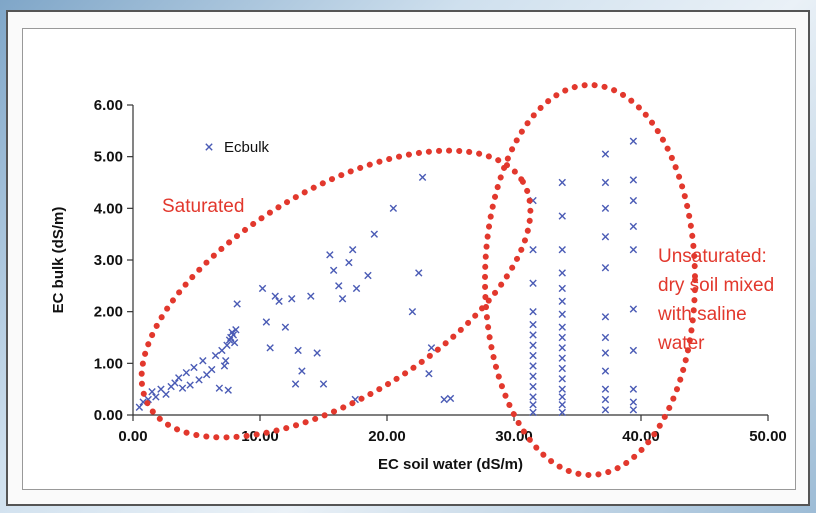 The image size is (816, 513). Describe the element at coordinates (387, 436) in the screenshot. I see `x-tick-label: 20.00` at that location.